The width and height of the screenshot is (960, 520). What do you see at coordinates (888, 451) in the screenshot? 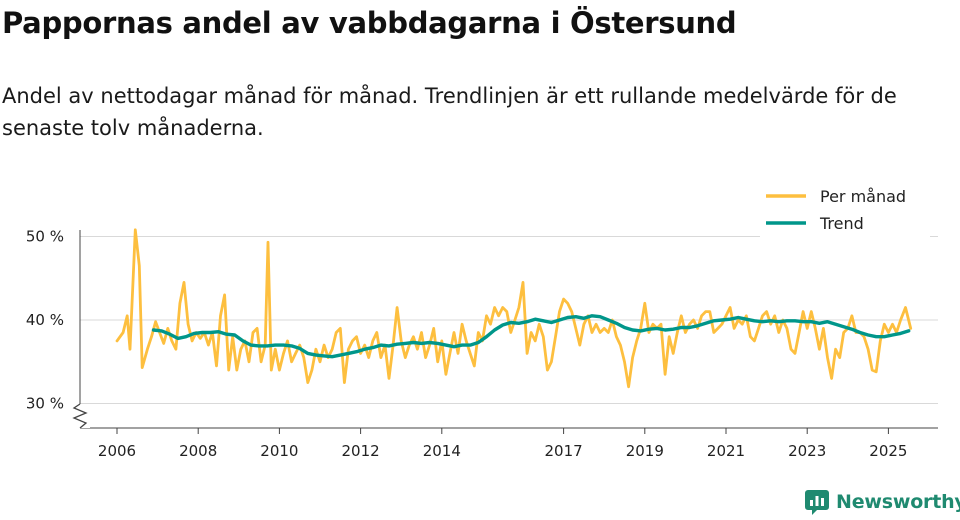
I see `x-tick-label: 2025` at bounding box center [888, 451].